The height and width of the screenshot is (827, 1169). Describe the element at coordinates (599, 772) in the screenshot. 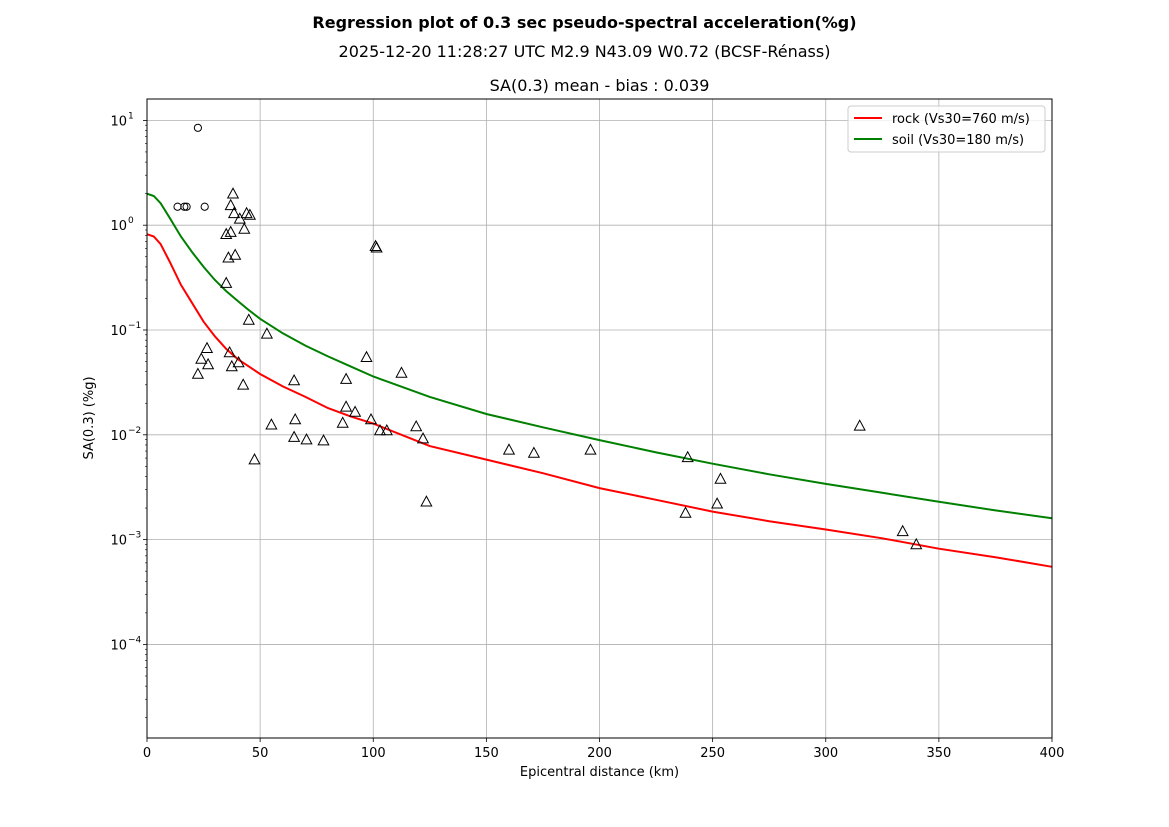

I see `x-axis-label: Epicentral distance (km)` at that location.